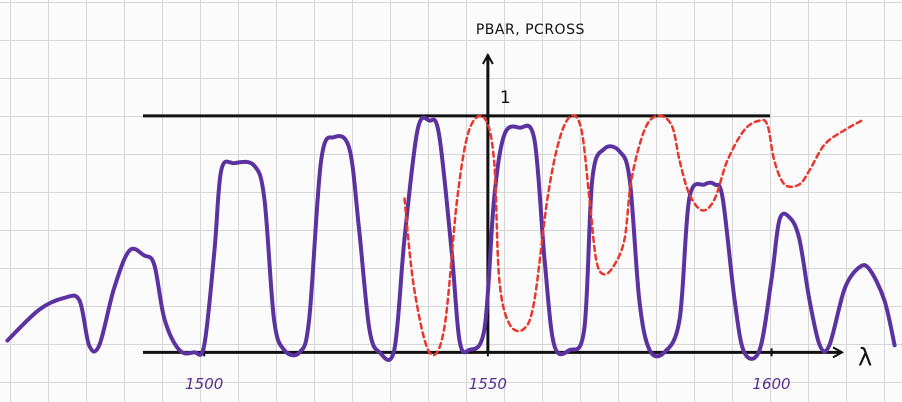 The width and height of the screenshot is (902, 402). What do you see at coordinates (865, 357) in the screenshot?
I see `x-axis-title: λ` at bounding box center [865, 357].